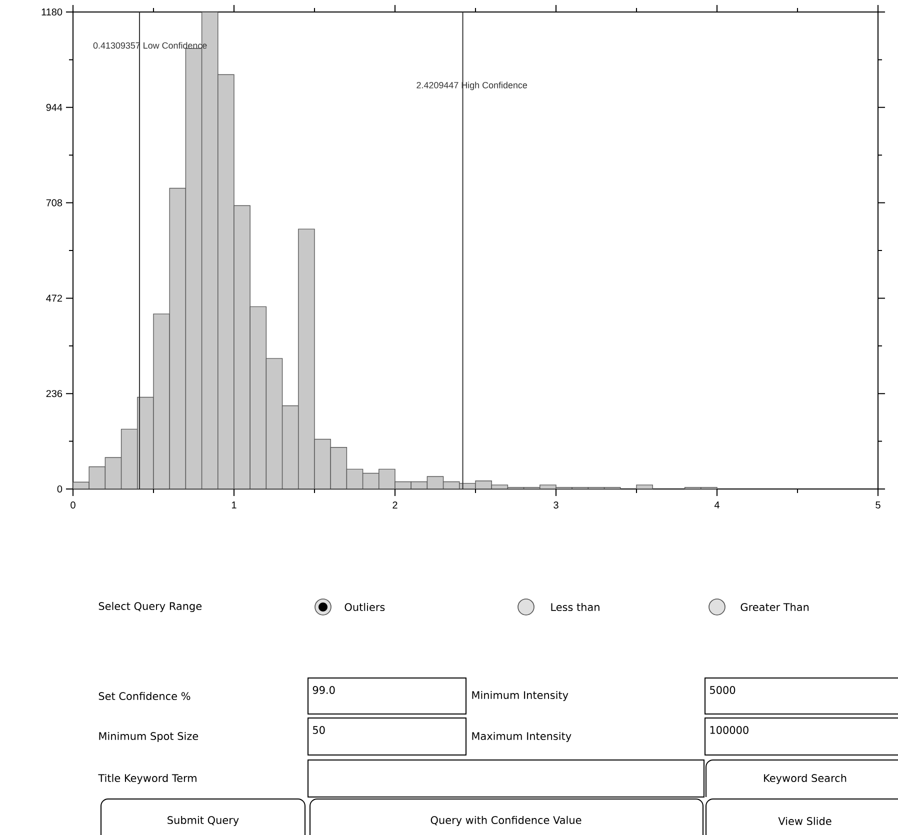  Describe the element at coordinates (774, 607) in the screenshot. I see `text: Greater Than` at that location.